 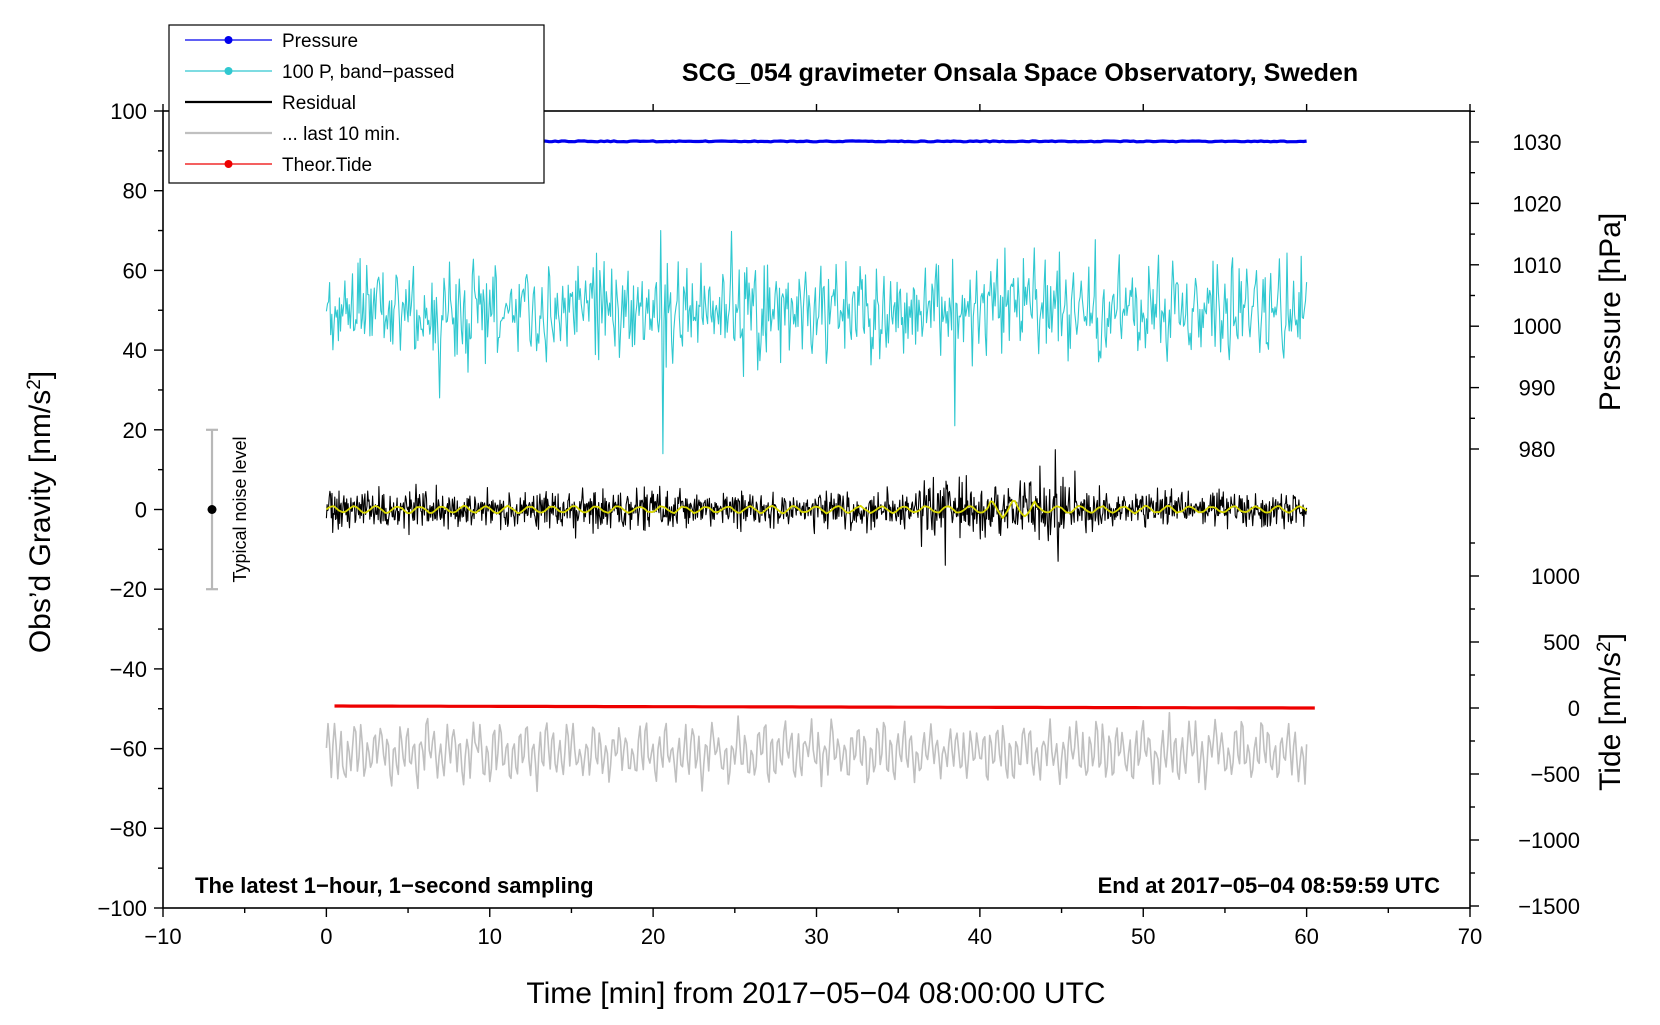 What do you see at coordinates (490, 936) in the screenshot?
I see `x-tick-label: 10` at bounding box center [490, 936].